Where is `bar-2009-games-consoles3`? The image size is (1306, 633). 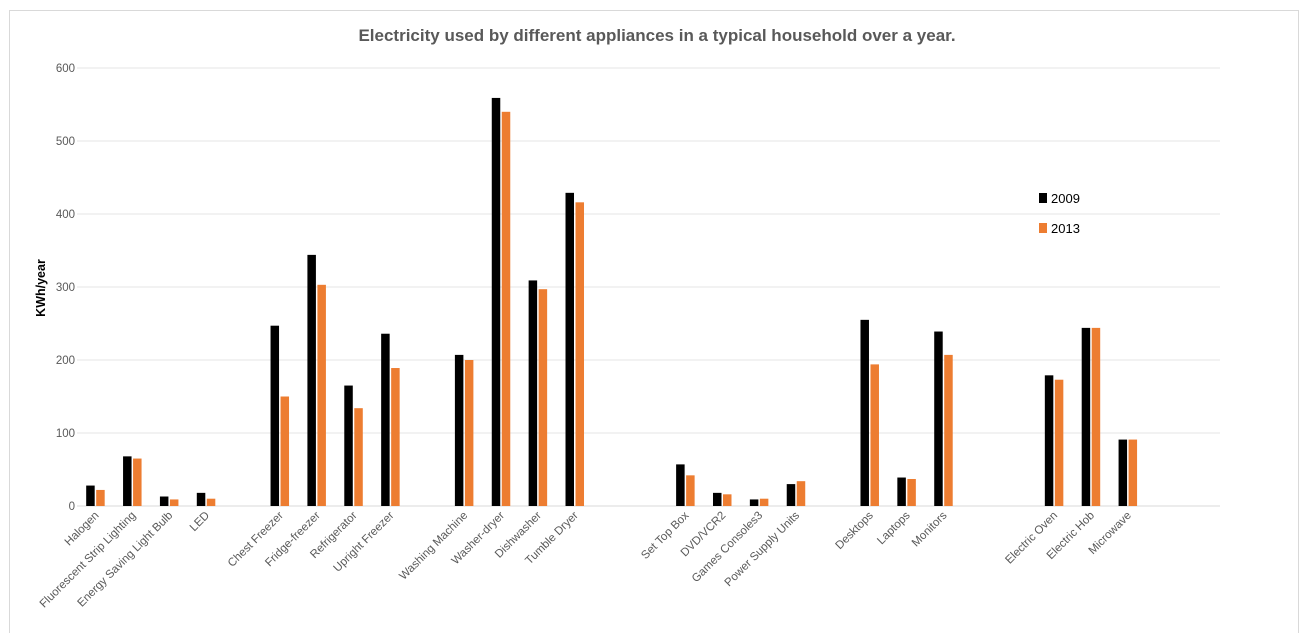 bar-2009-games-consoles3 is located at coordinates (754, 502).